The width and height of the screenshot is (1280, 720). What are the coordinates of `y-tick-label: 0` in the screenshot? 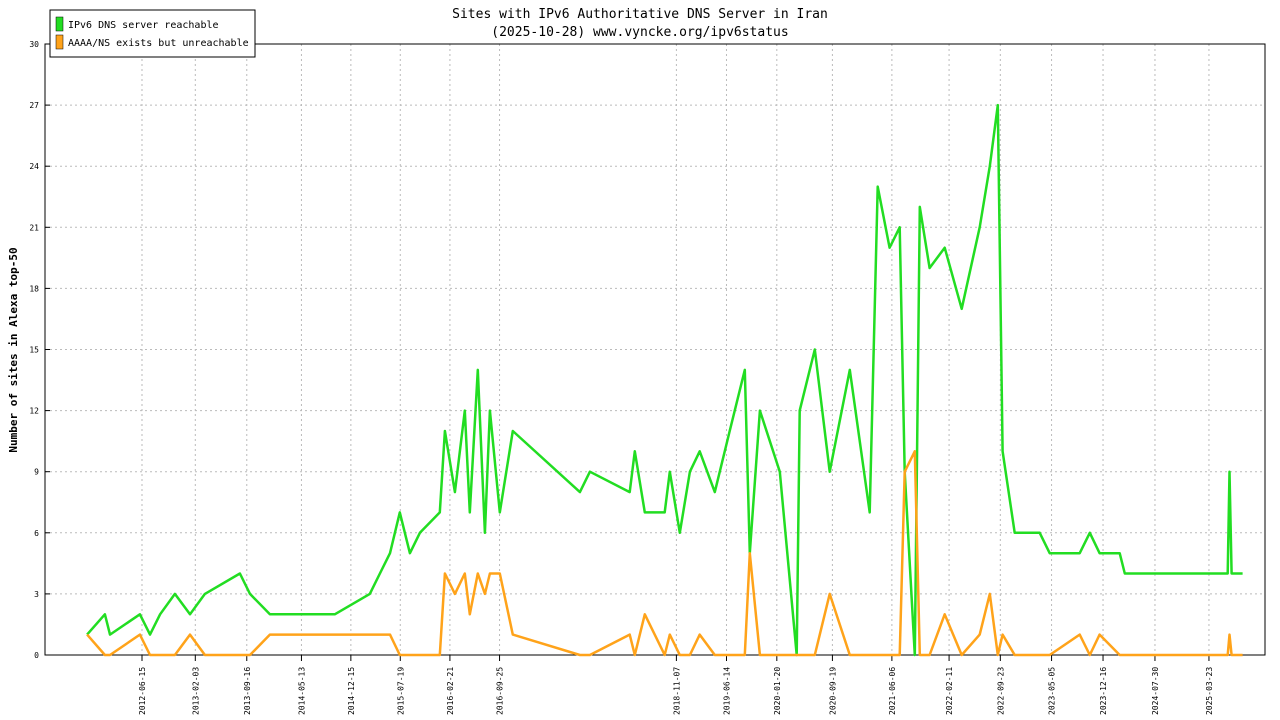 It's located at (36, 655).